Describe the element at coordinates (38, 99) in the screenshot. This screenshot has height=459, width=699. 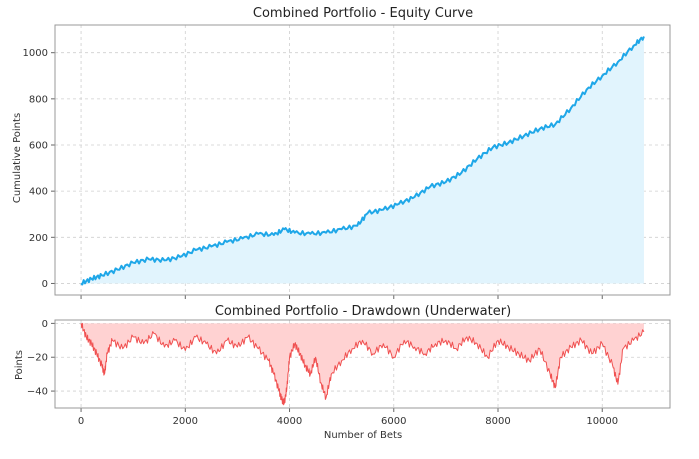
I see `equity-ytick-label-4: 800` at that location.